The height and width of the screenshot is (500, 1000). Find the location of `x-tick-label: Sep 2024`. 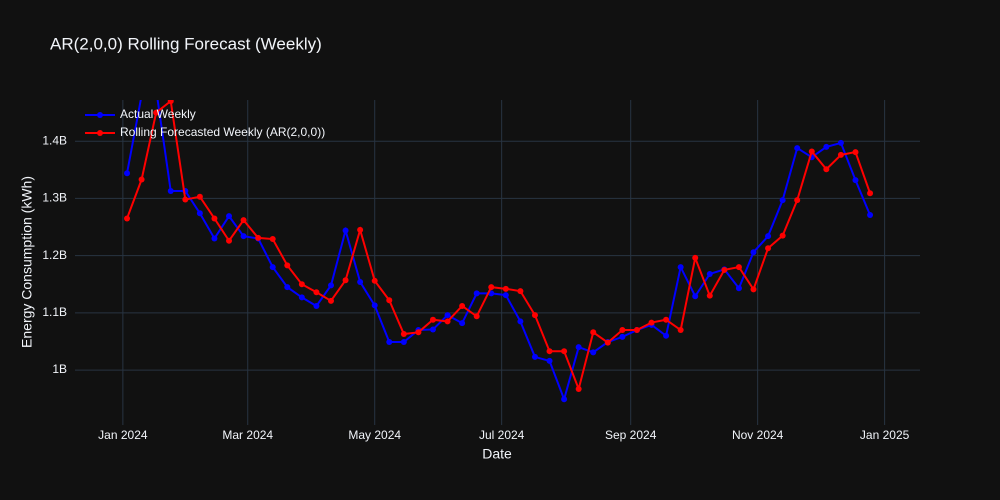

x-tick-label: Sep 2024 is located at coordinates (631, 435).